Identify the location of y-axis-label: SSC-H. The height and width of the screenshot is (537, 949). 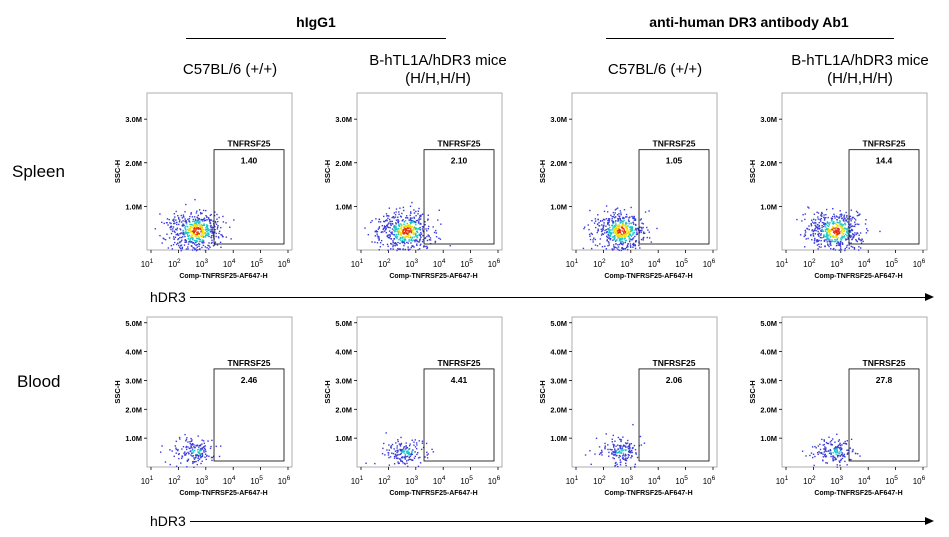
(542, 391).